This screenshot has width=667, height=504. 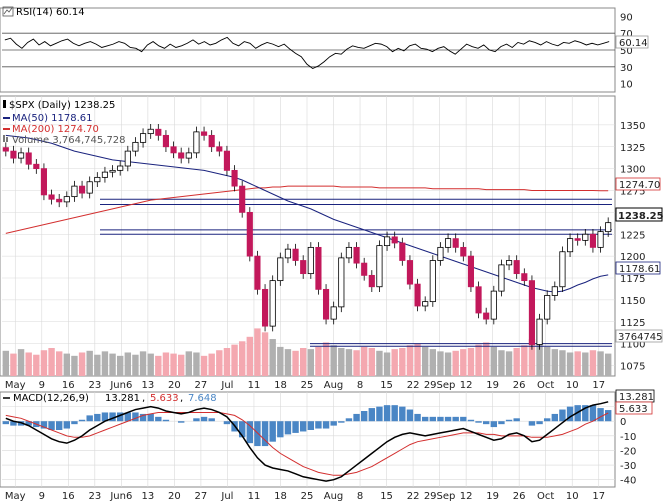 I want to click on x-tick-label: 27, so click(x=201, y=496).